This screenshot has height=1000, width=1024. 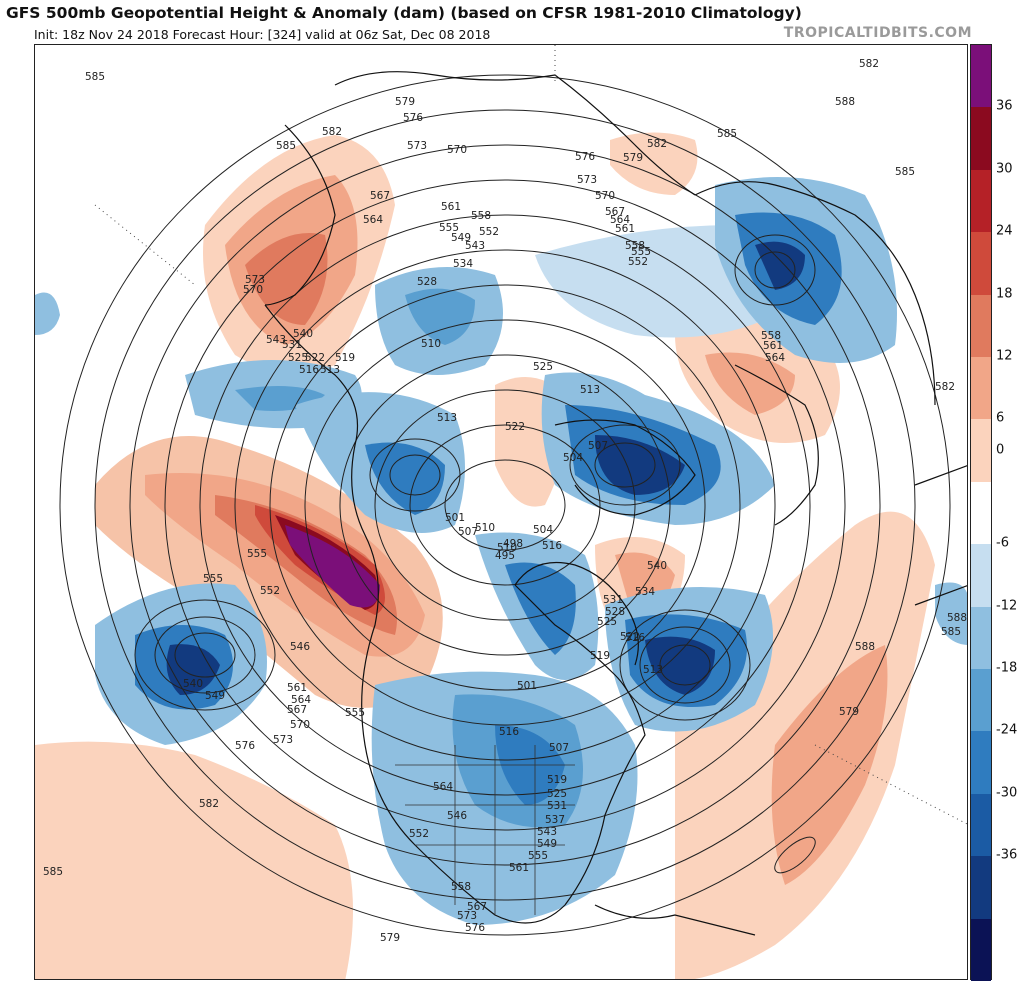 What do you see at coordinates (557, 806) in the screenshot?
I see `contour-label: 531` at bounding box center [557, 806].